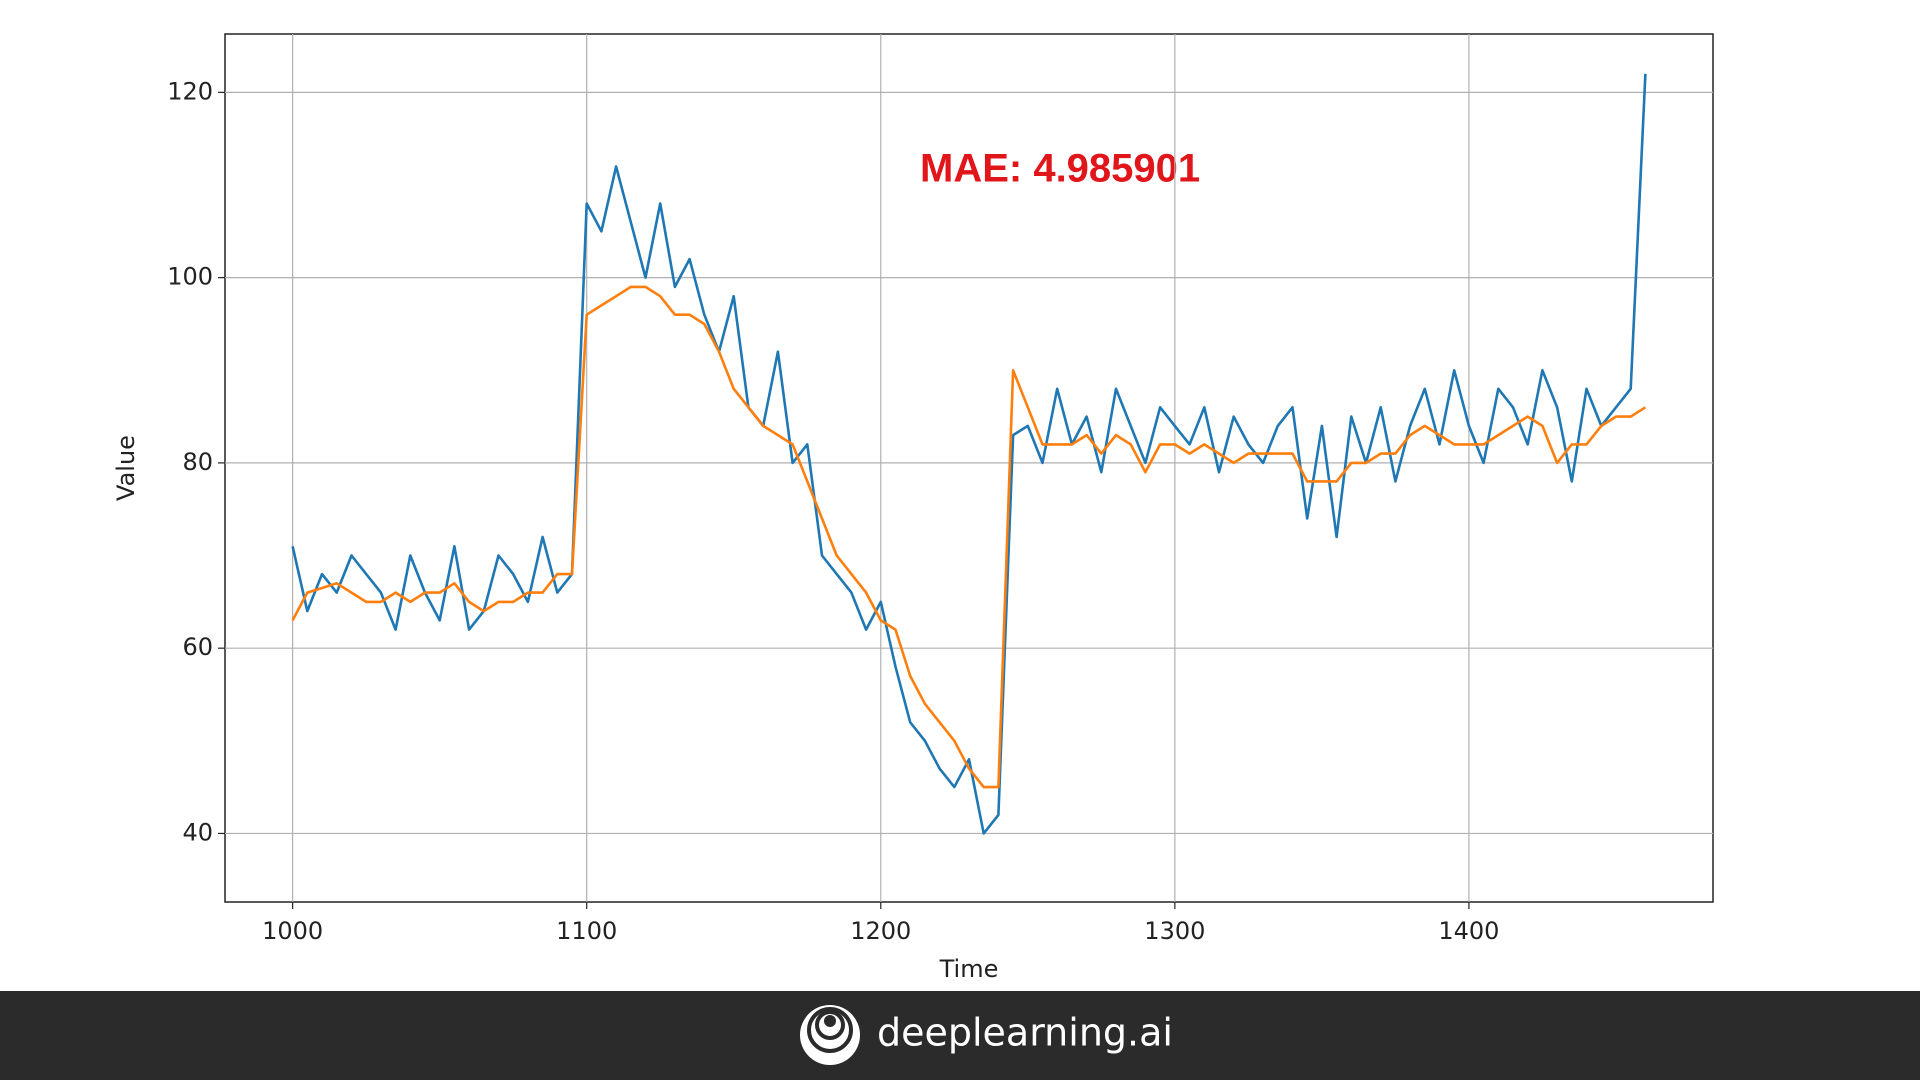  I want to click on x-tick-label: 1400, so click(1468, 931).